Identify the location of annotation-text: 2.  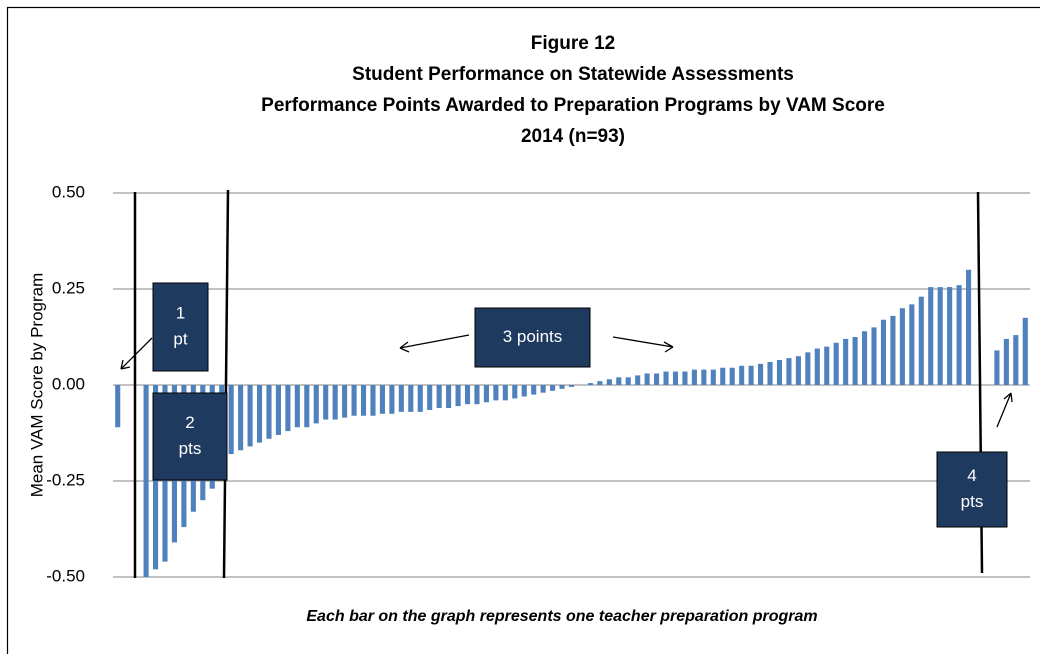
(189, 422).